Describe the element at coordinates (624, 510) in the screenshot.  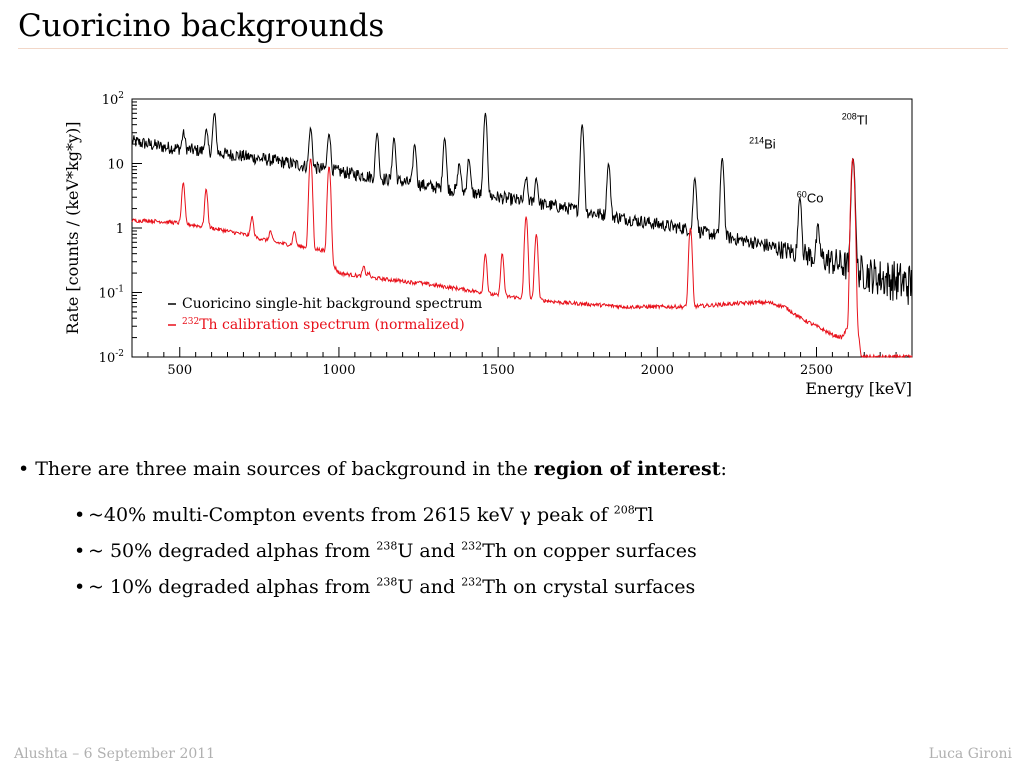
I see `isotope-mass: 208` at that location.